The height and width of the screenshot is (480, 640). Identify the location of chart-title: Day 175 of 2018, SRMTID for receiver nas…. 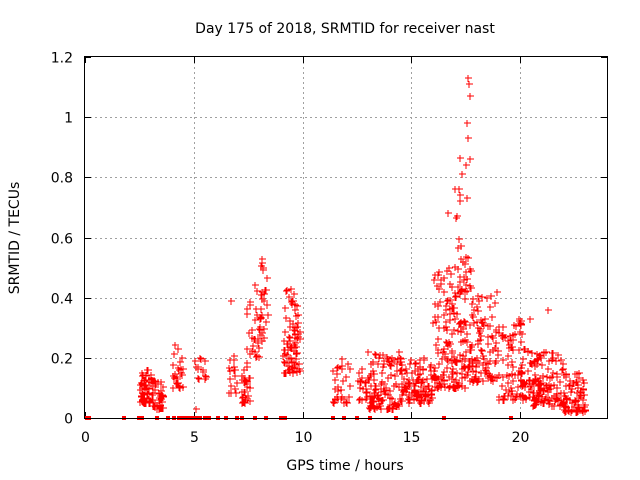
(345, 29).